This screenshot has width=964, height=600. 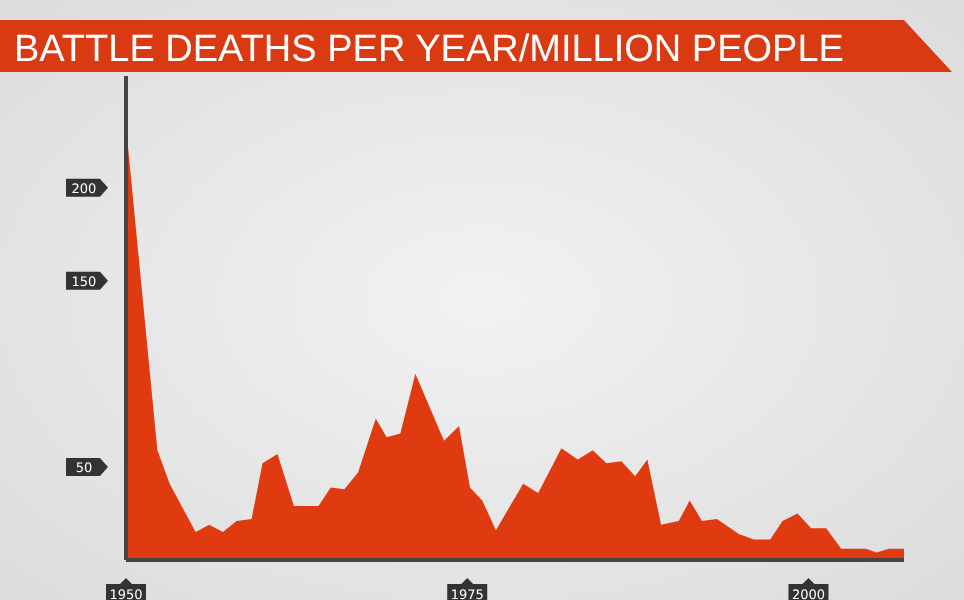 I want to click on chart-title: BATTLE DEATHS PER YEAR/MILLION PEOPLE, so click(x=429, y=50).